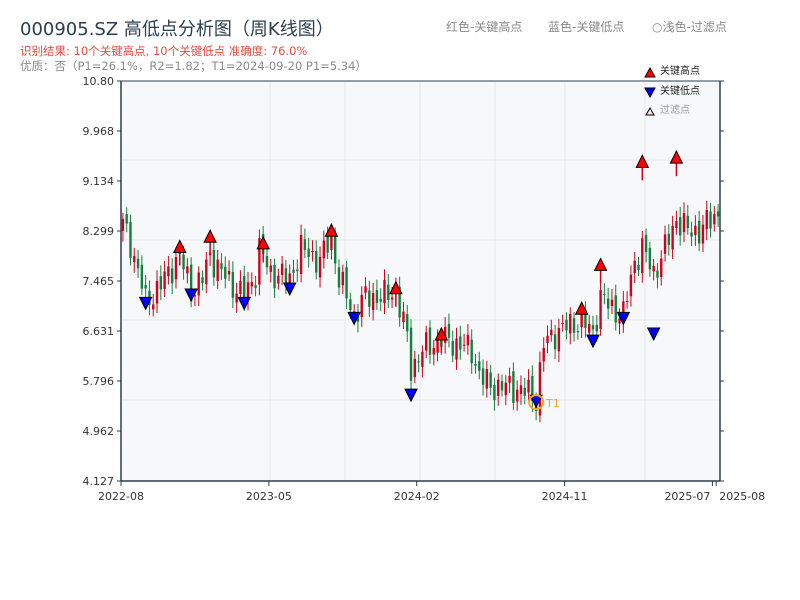 The height and width of the screenshot is (600, 800). I want to click on y-tick-label: 9.134, so click(99, 181).